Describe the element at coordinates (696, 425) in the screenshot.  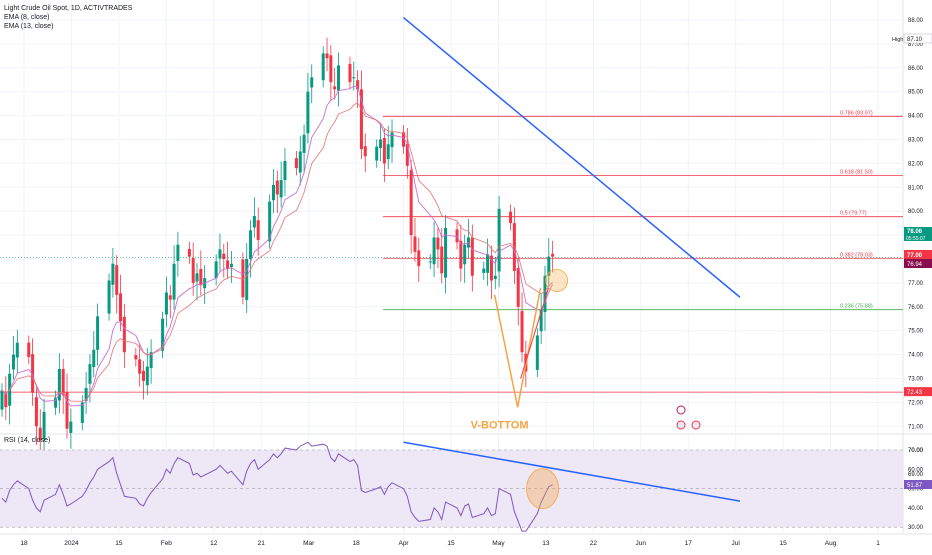
I see `flag-icon` at that location.